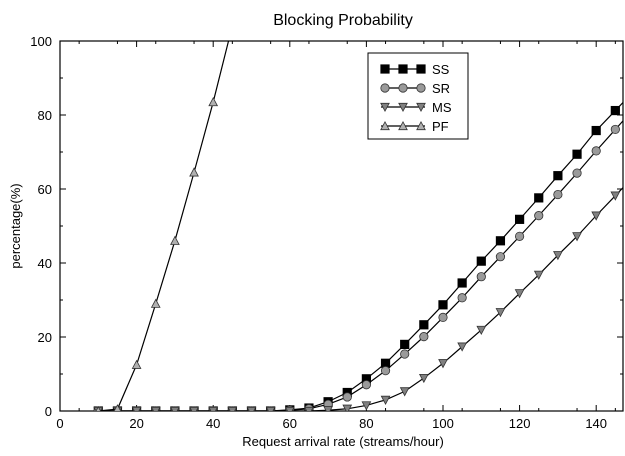 The height and width of the screenshot is (456, 625). I want to click on x-axis-label: Request arrival rate (streams/hour), so click(343, 441).